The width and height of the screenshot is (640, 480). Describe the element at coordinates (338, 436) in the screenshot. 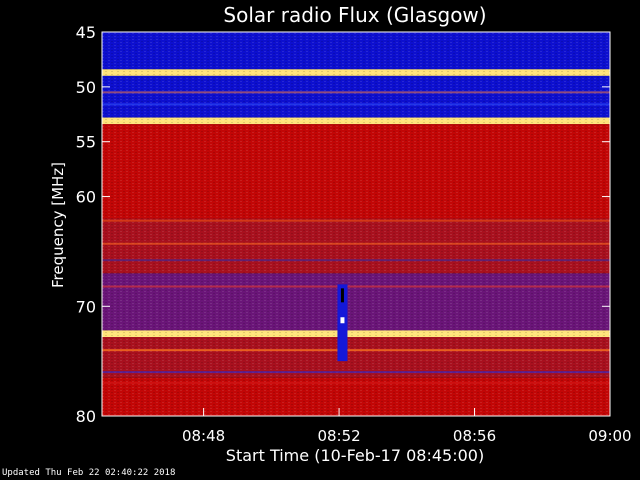

I see `x-tick-label-1: 08:52` at that location.